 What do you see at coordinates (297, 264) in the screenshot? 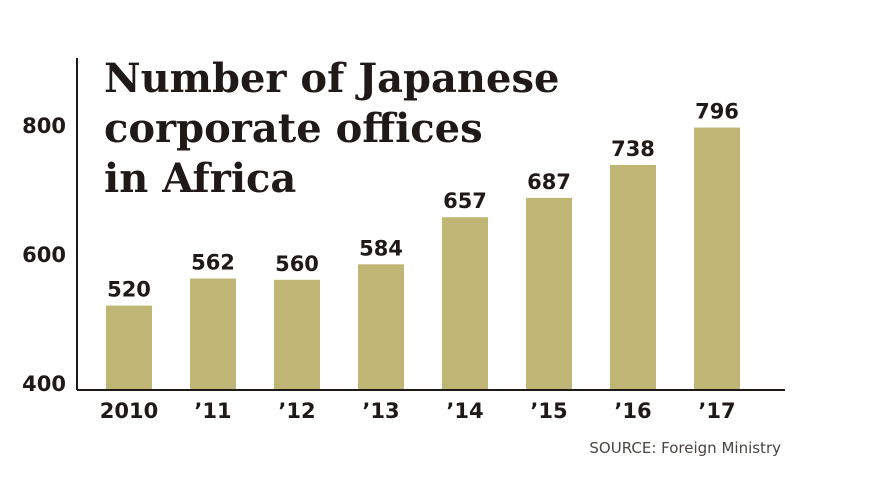
I see `data-label-2: 560` at bounding box center [297, 264].